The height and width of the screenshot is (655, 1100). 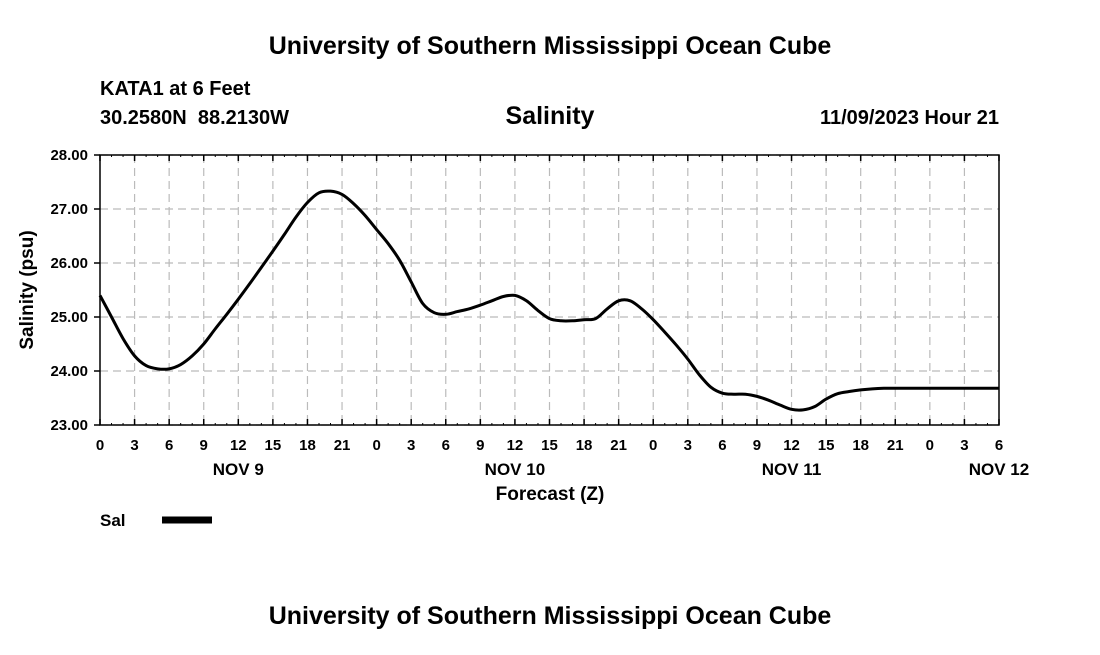 I want to click on y-tick-label: 25.00, so click(x=69, y=317).